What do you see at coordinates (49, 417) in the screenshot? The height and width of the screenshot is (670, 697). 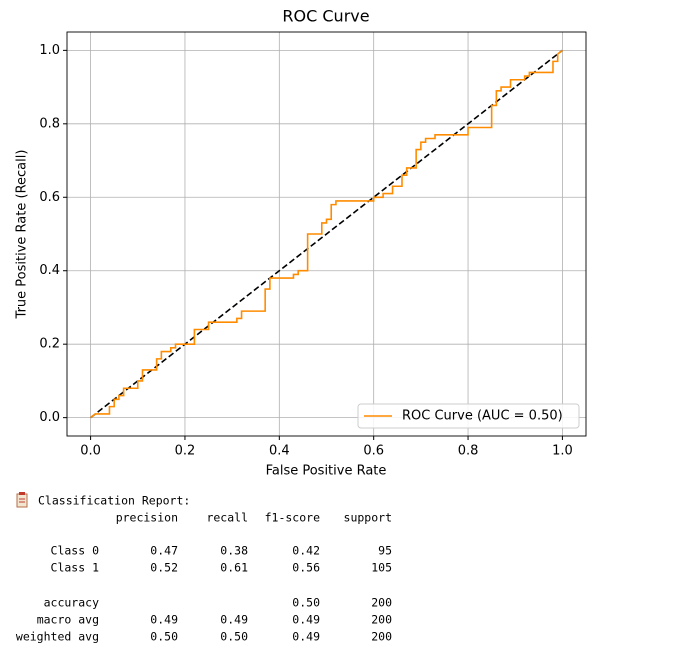 I see `y-tick-label: 0.0` at bounding box center [49, 417].